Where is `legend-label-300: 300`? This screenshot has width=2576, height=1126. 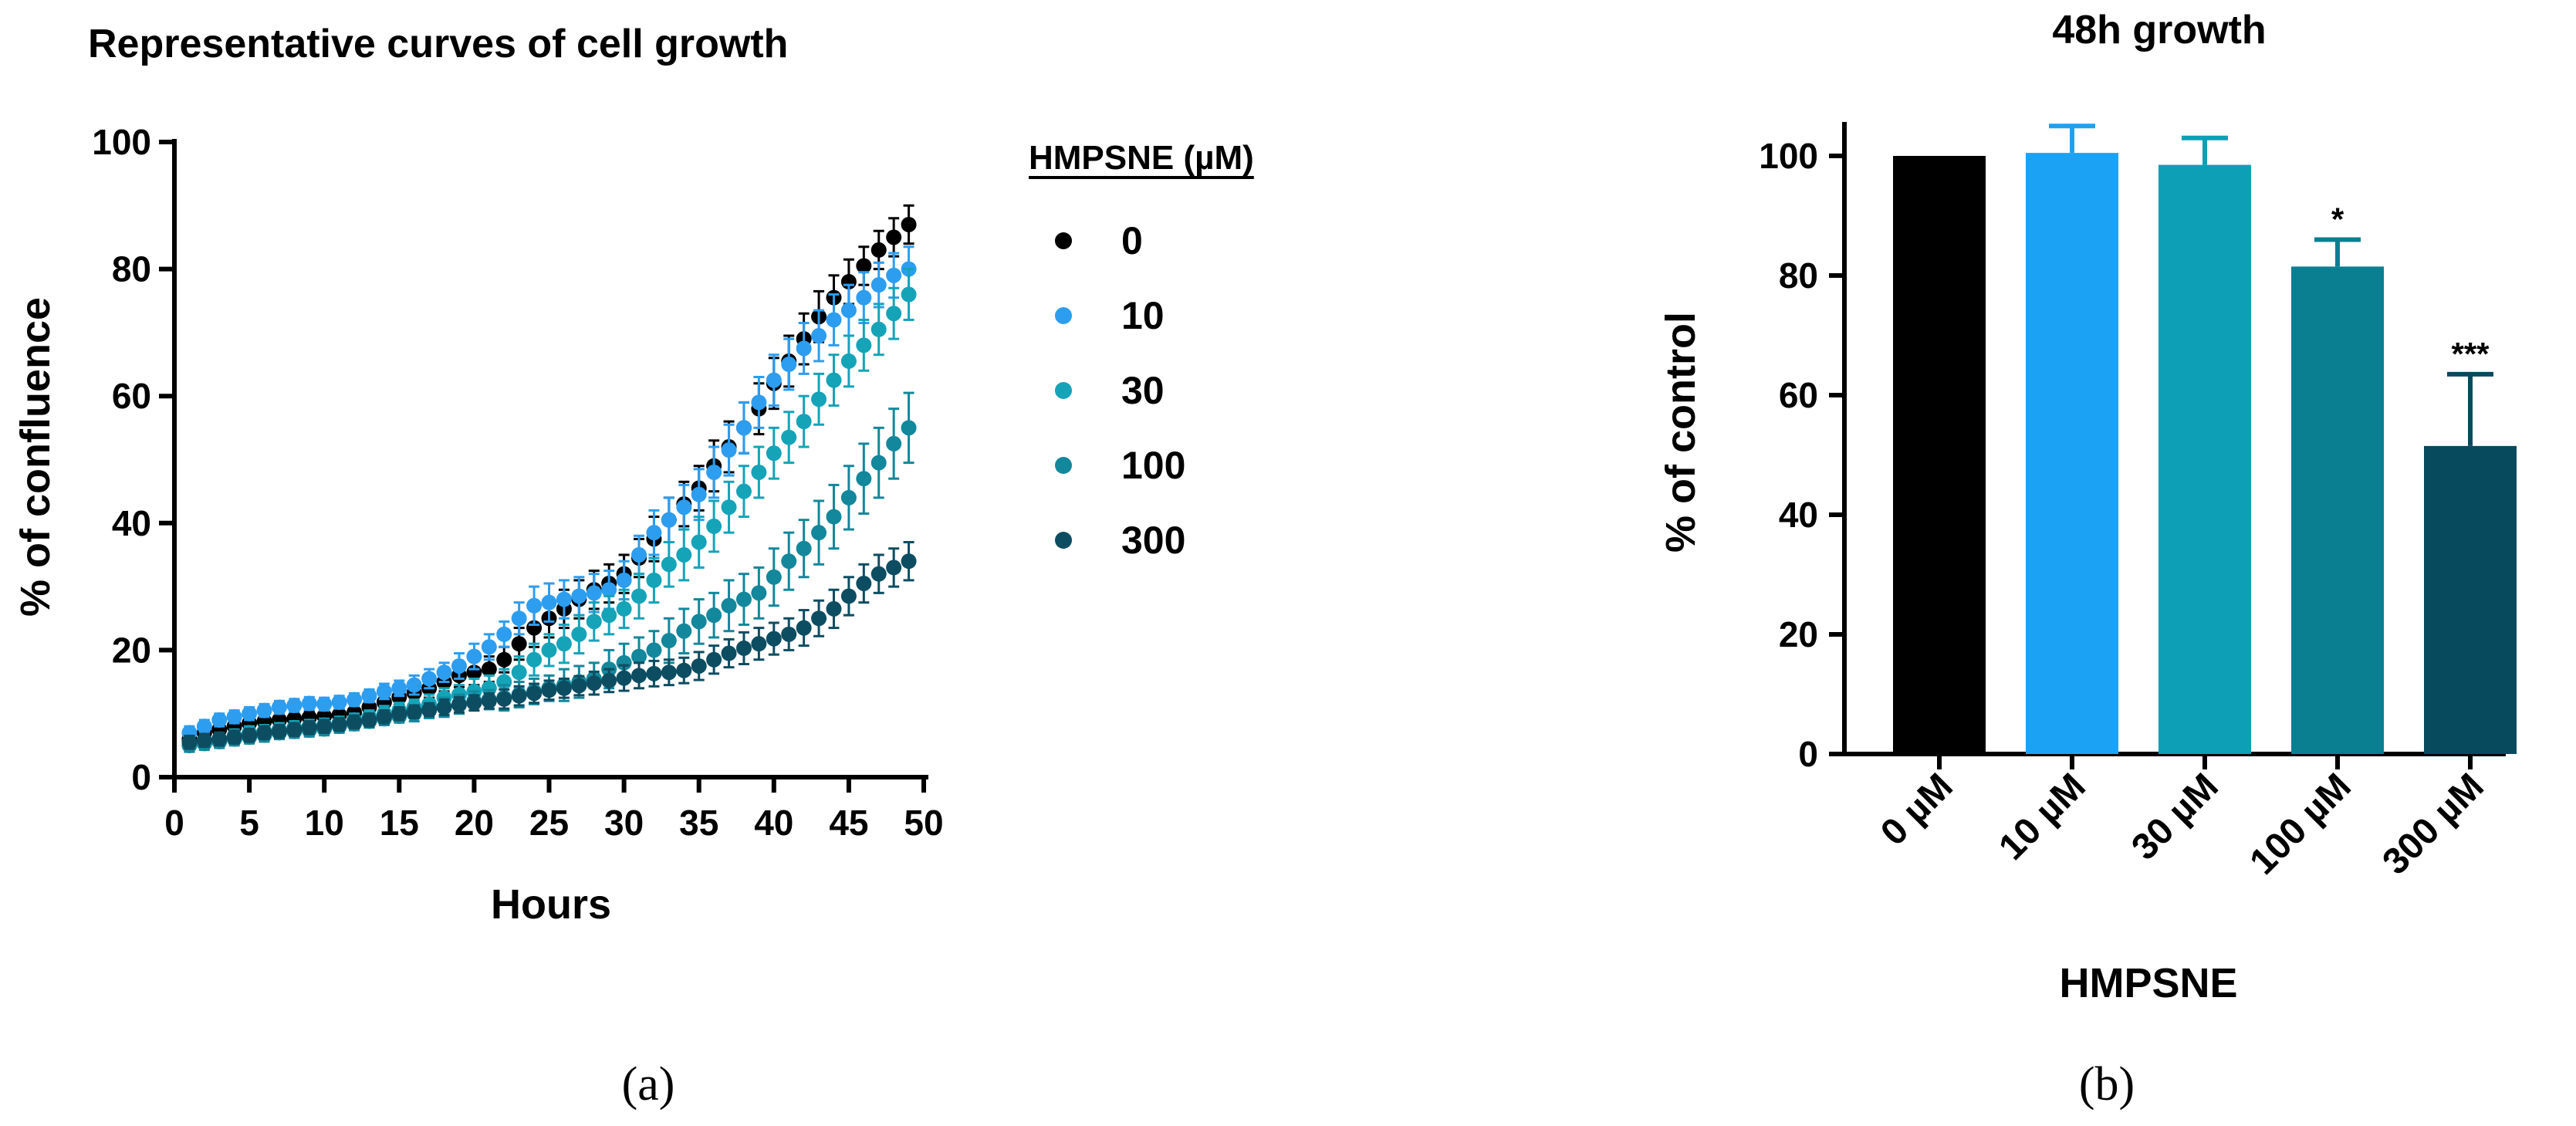
legend-label-300: 300 is located at coordinates (1153, 540).